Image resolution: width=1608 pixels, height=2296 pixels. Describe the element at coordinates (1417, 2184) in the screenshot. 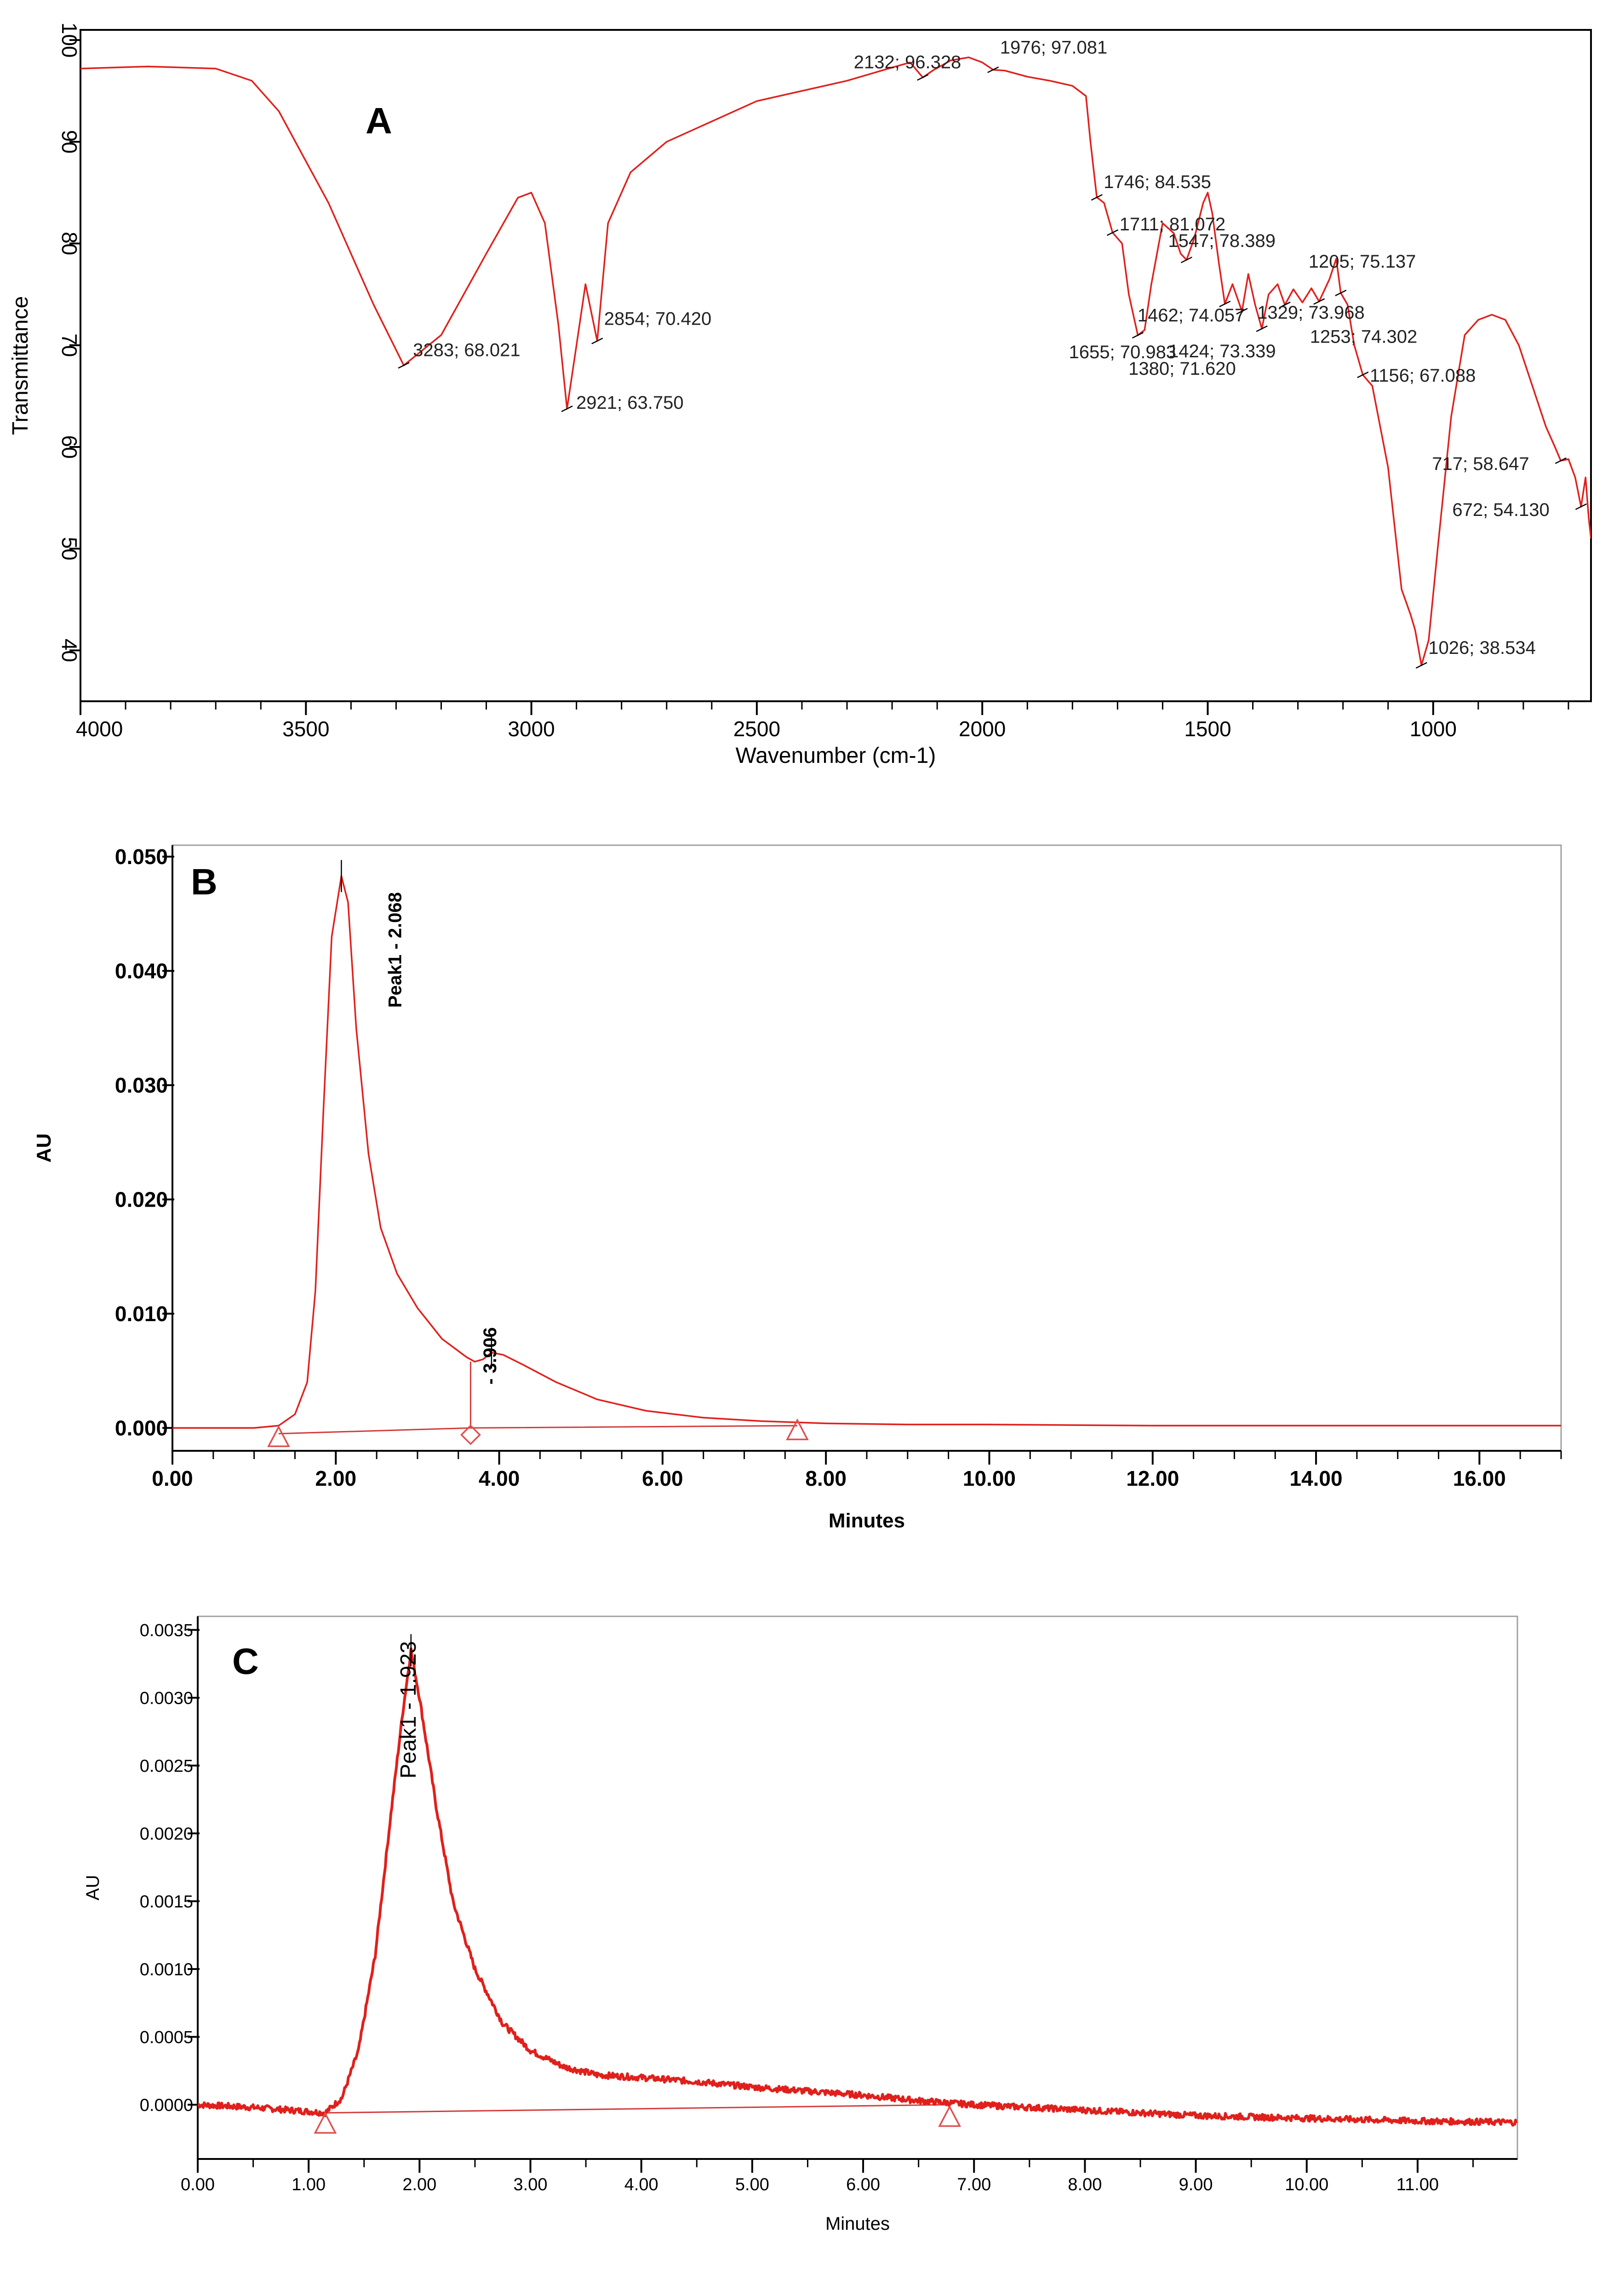

I see `x-tick-label: 11.00` at that location.